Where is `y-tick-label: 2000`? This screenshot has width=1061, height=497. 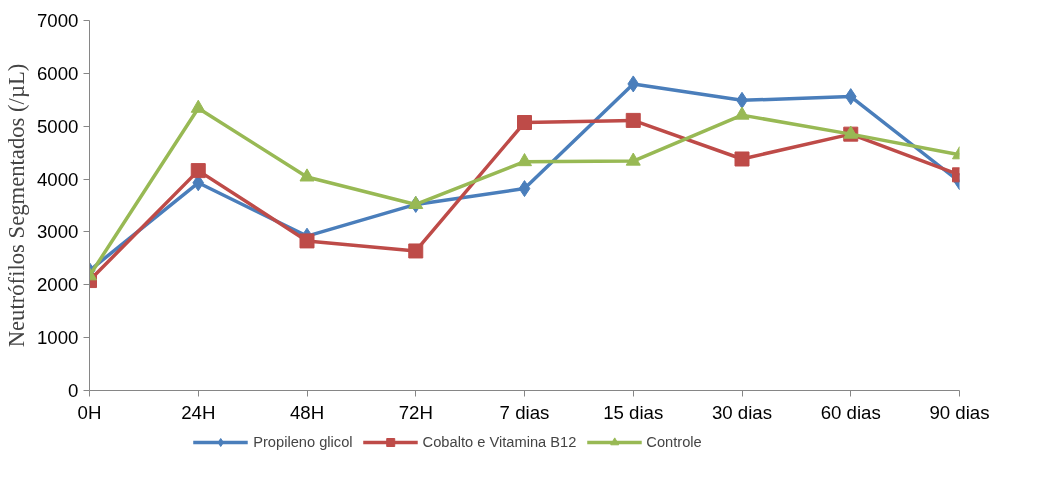
y-tick-label: 2000 is located at coordinates (58, 285).